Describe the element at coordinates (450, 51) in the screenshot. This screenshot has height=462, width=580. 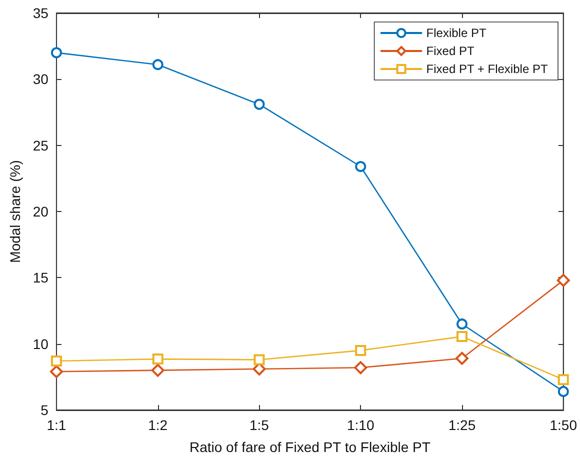
I see `legend-label: Fixed PT` at that location.